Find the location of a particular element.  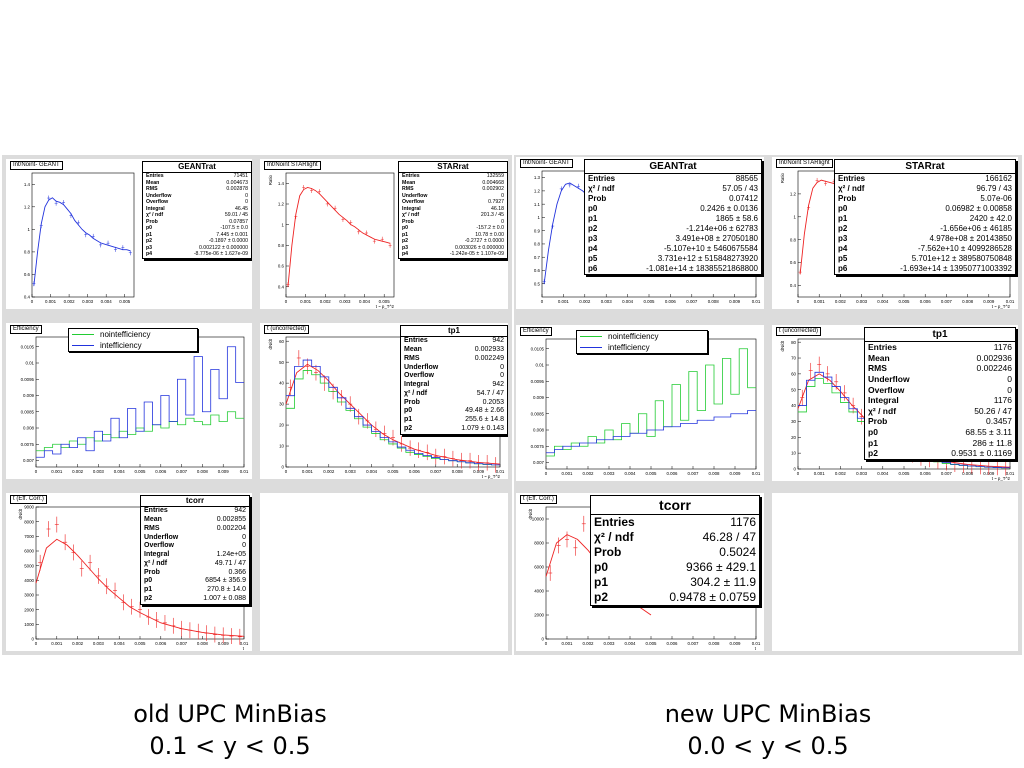

pad-title: Int/Noint STARlight is located at coordinates (804, 163).